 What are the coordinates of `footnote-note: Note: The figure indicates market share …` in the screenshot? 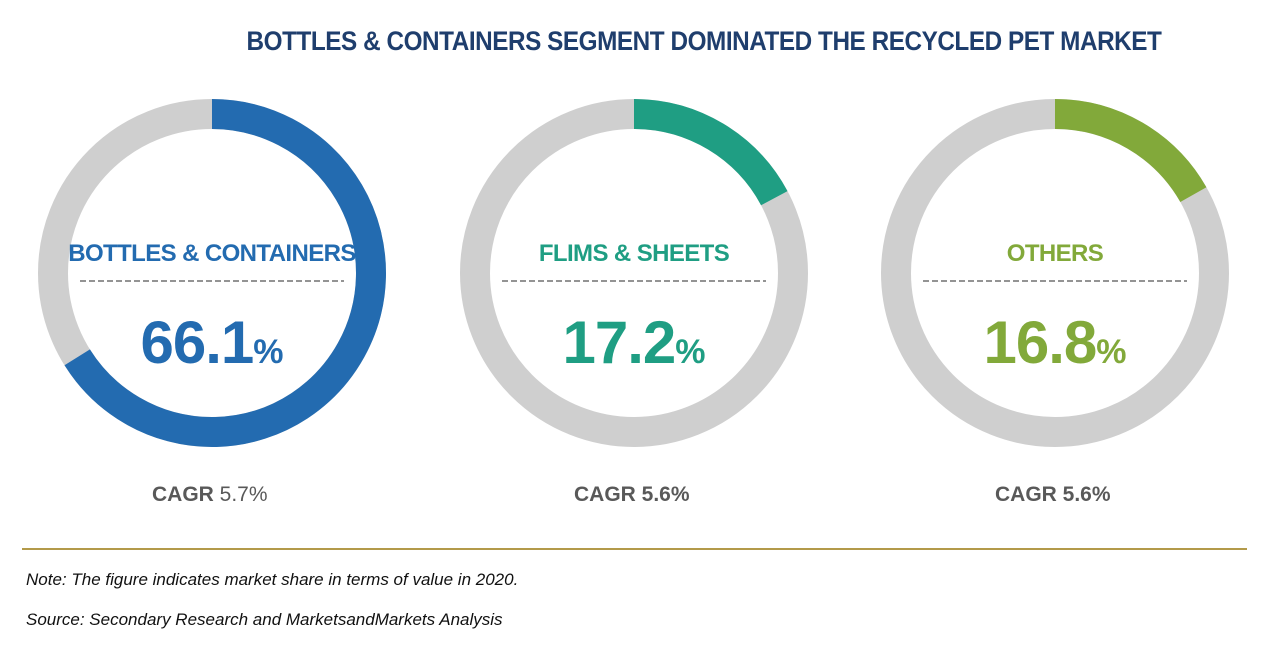 It's located at (272, 579).